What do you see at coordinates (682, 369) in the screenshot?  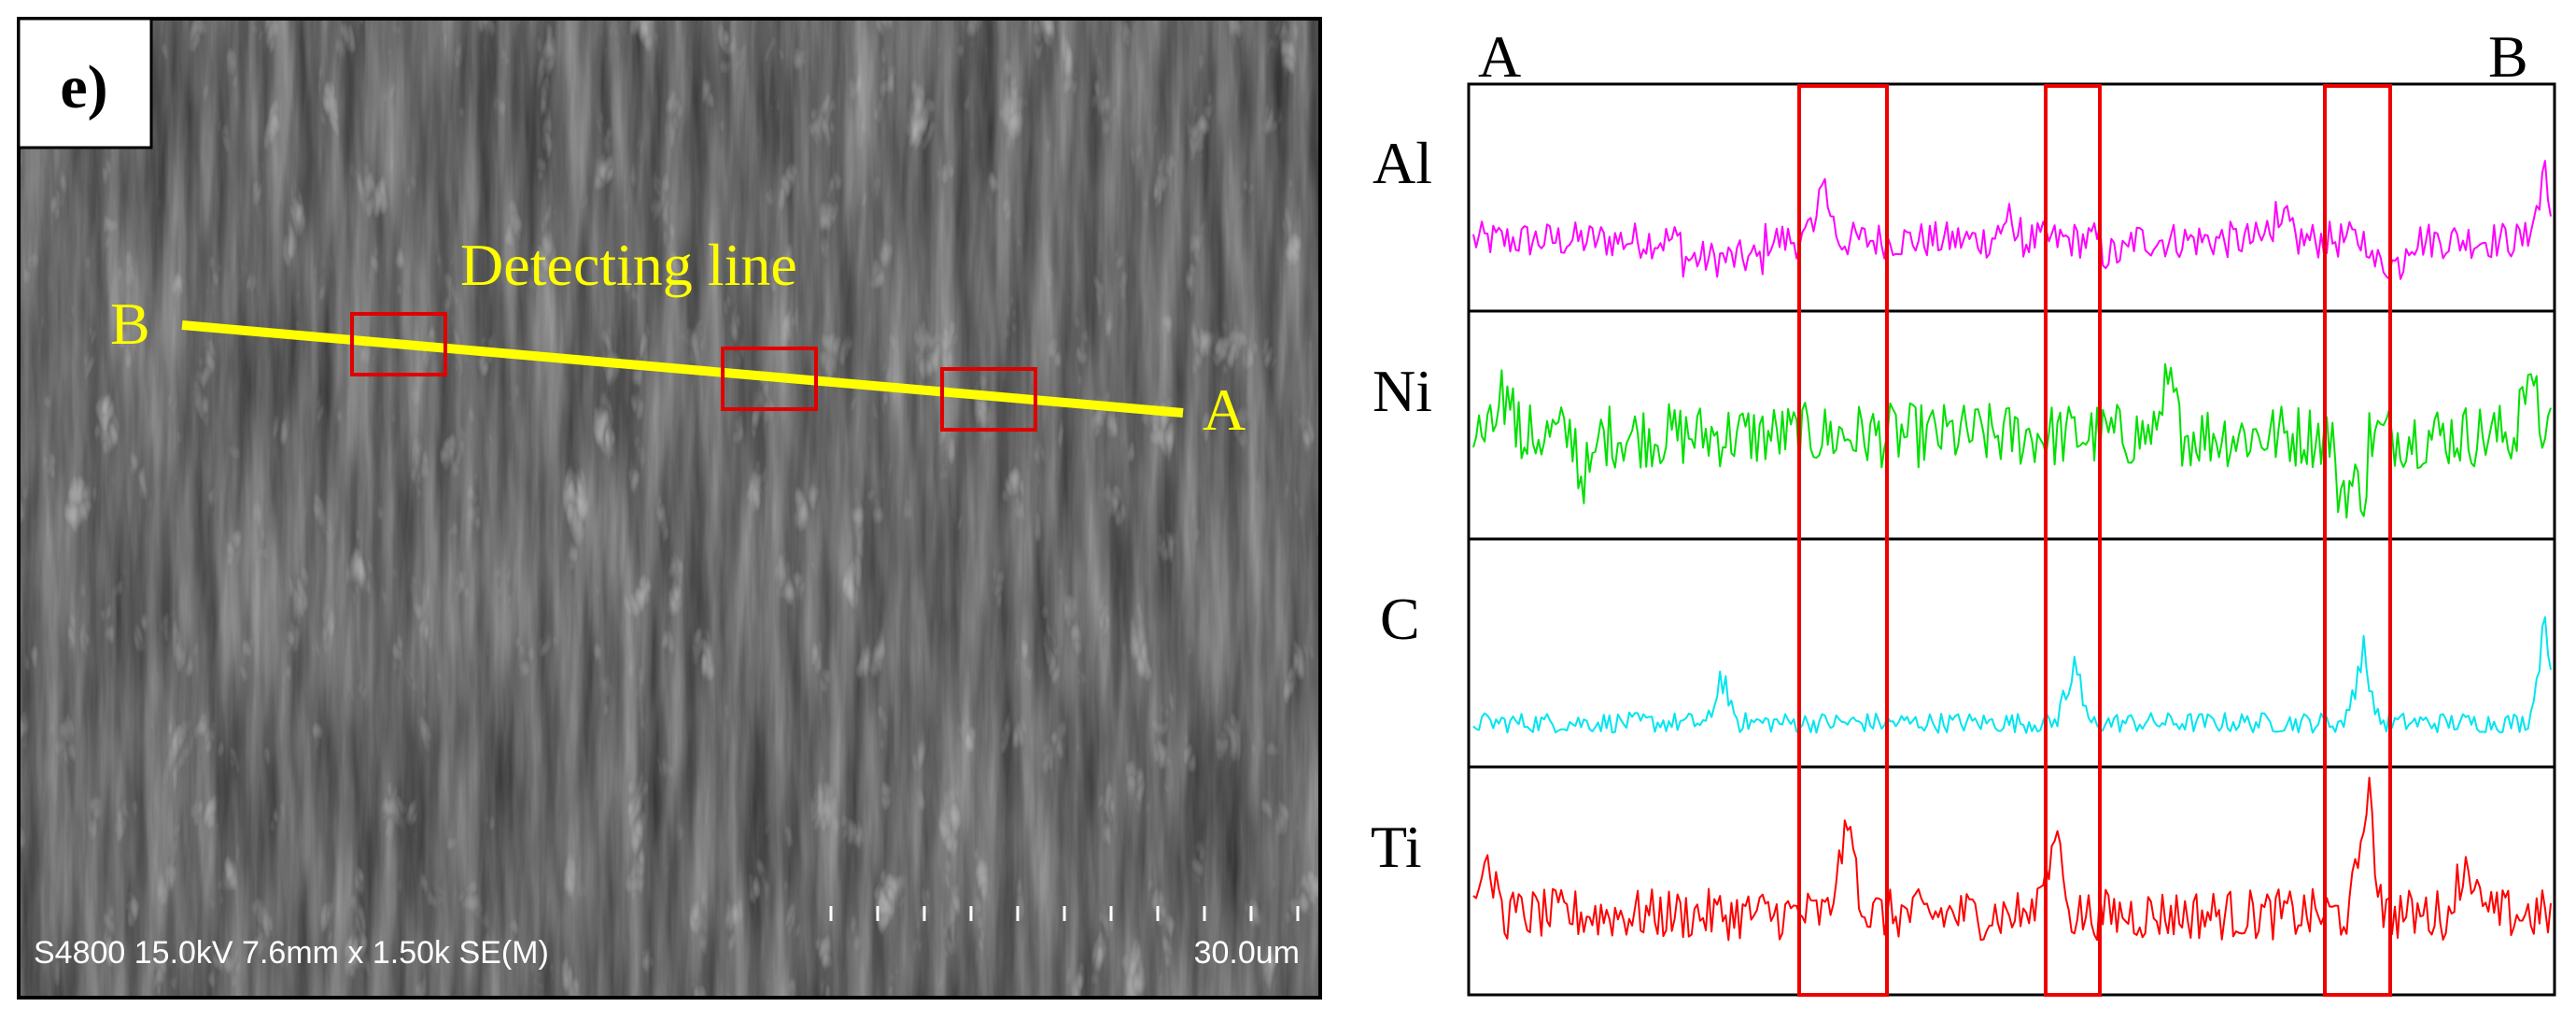 I see `detecting-line` at bounding box center [682, 369].